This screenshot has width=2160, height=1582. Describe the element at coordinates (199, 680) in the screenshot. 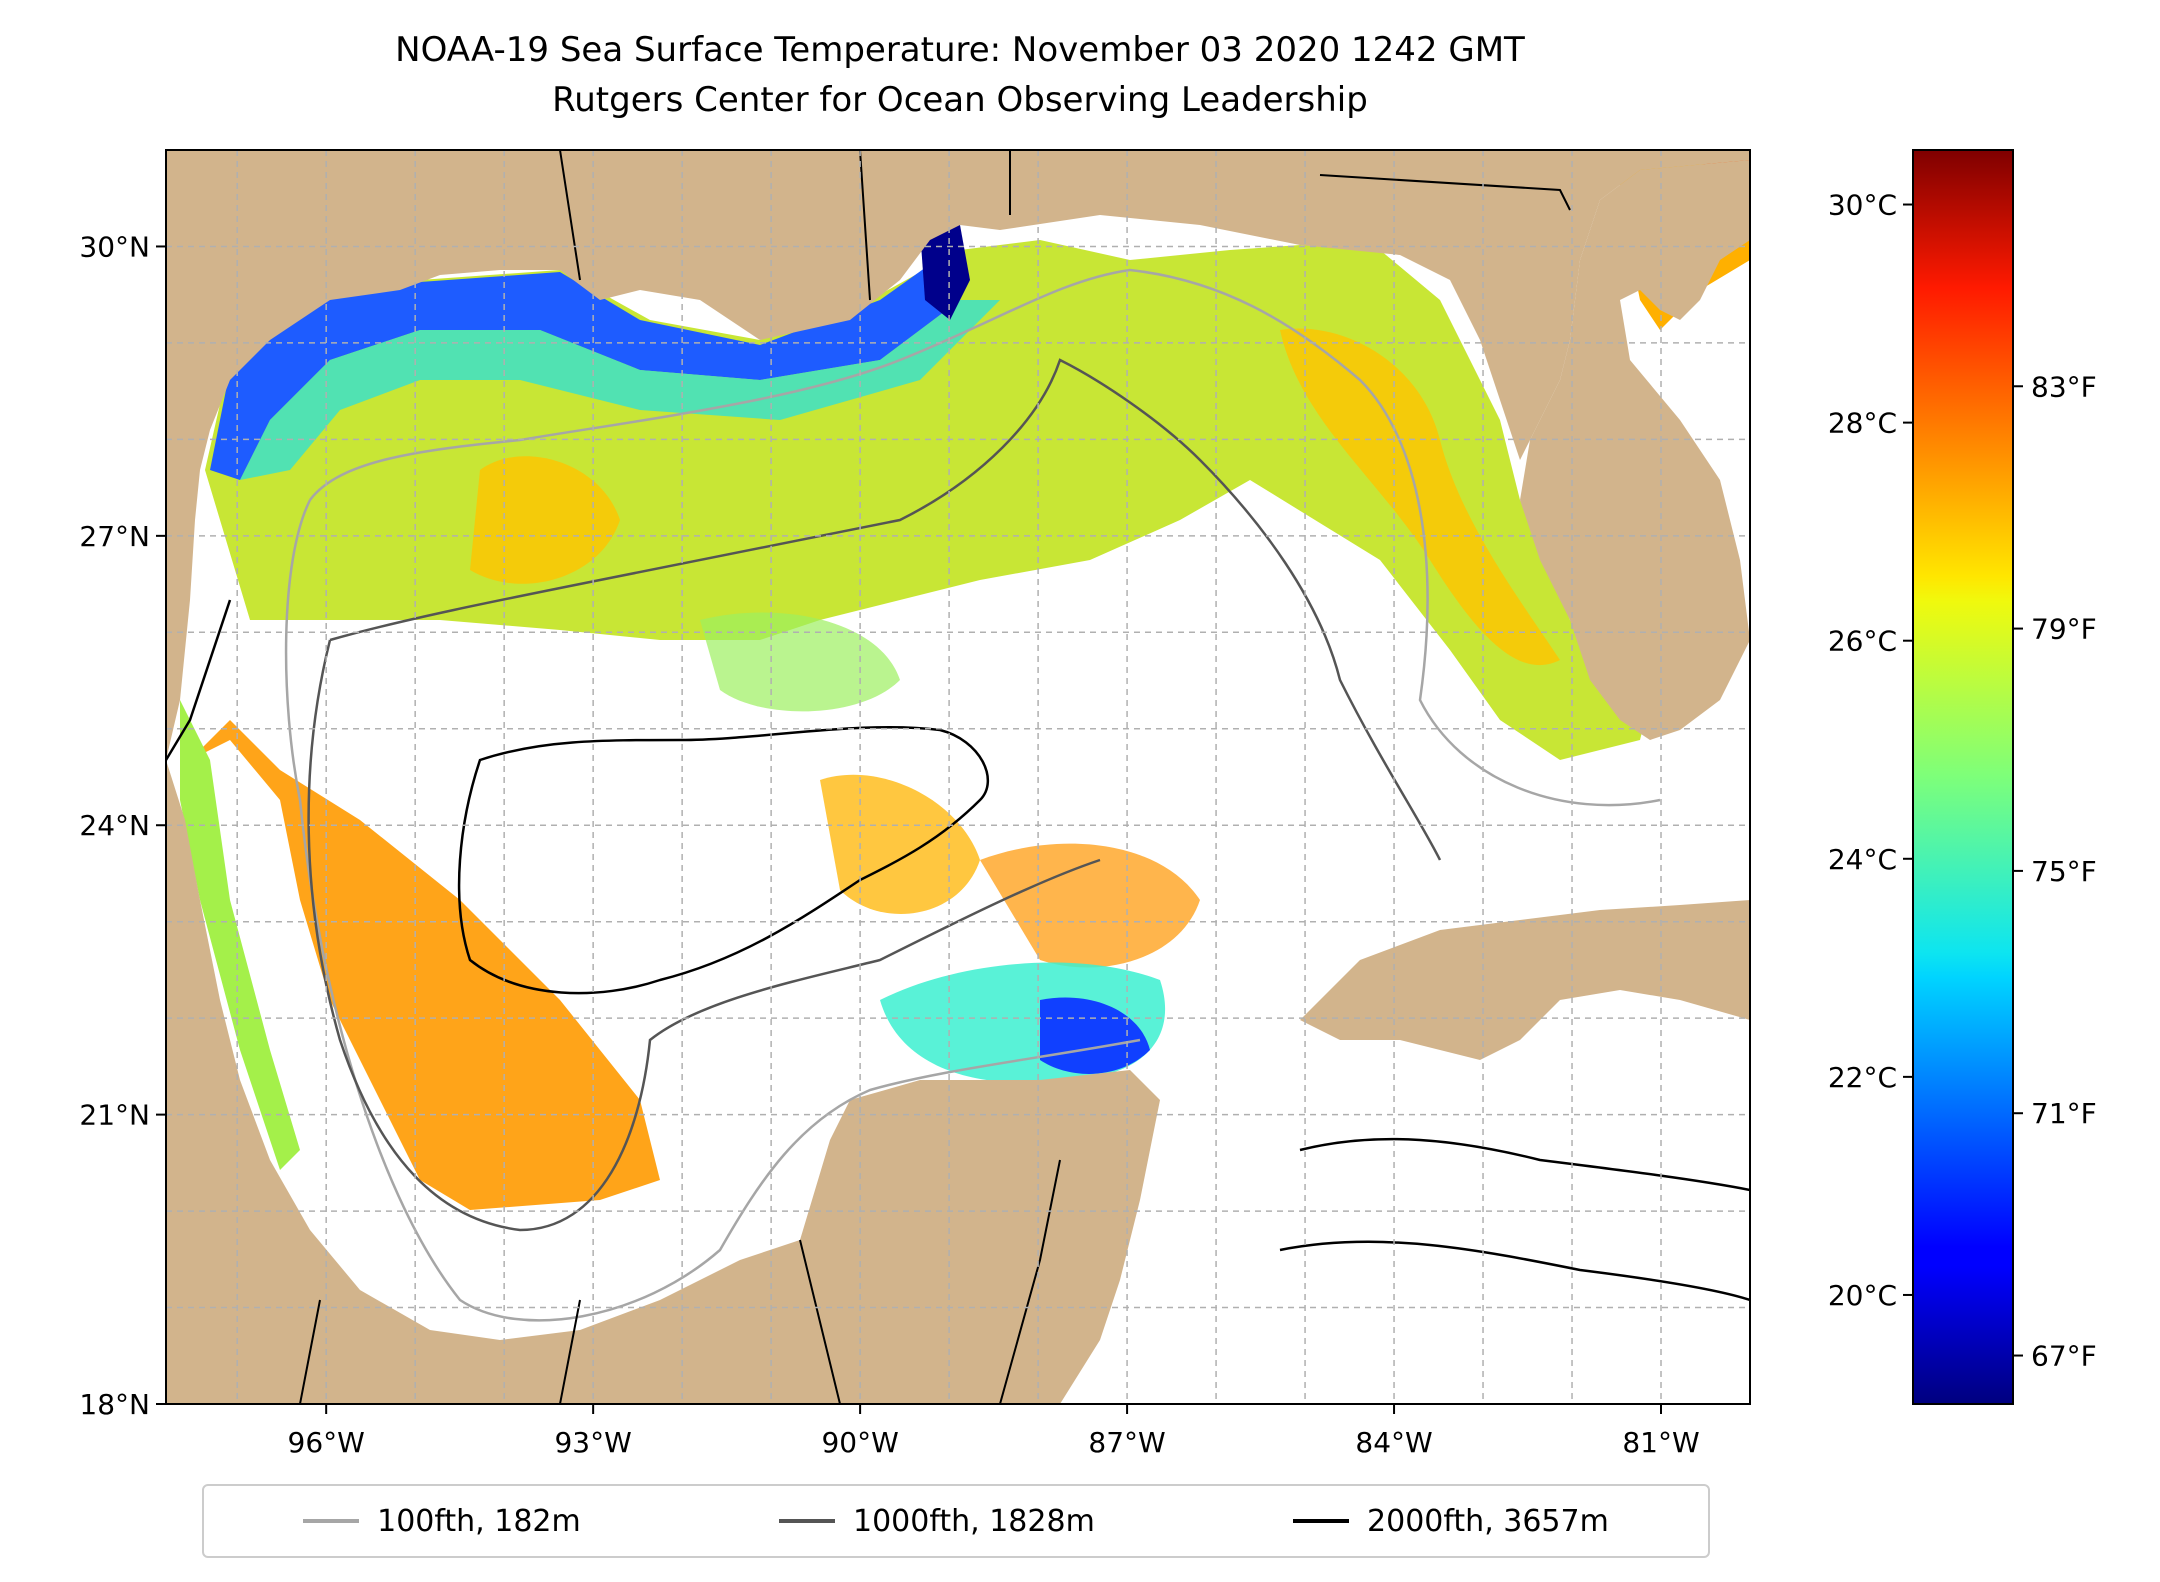

I see `us-mexico-border` at that location.